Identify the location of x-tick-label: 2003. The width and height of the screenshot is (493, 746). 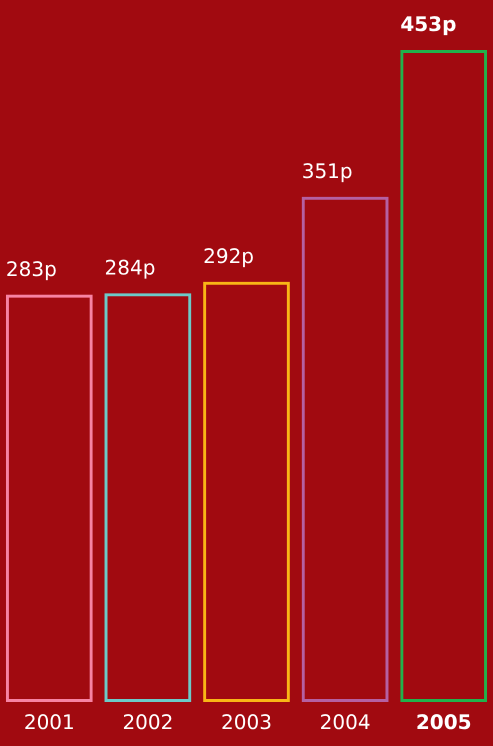
(246, 722).